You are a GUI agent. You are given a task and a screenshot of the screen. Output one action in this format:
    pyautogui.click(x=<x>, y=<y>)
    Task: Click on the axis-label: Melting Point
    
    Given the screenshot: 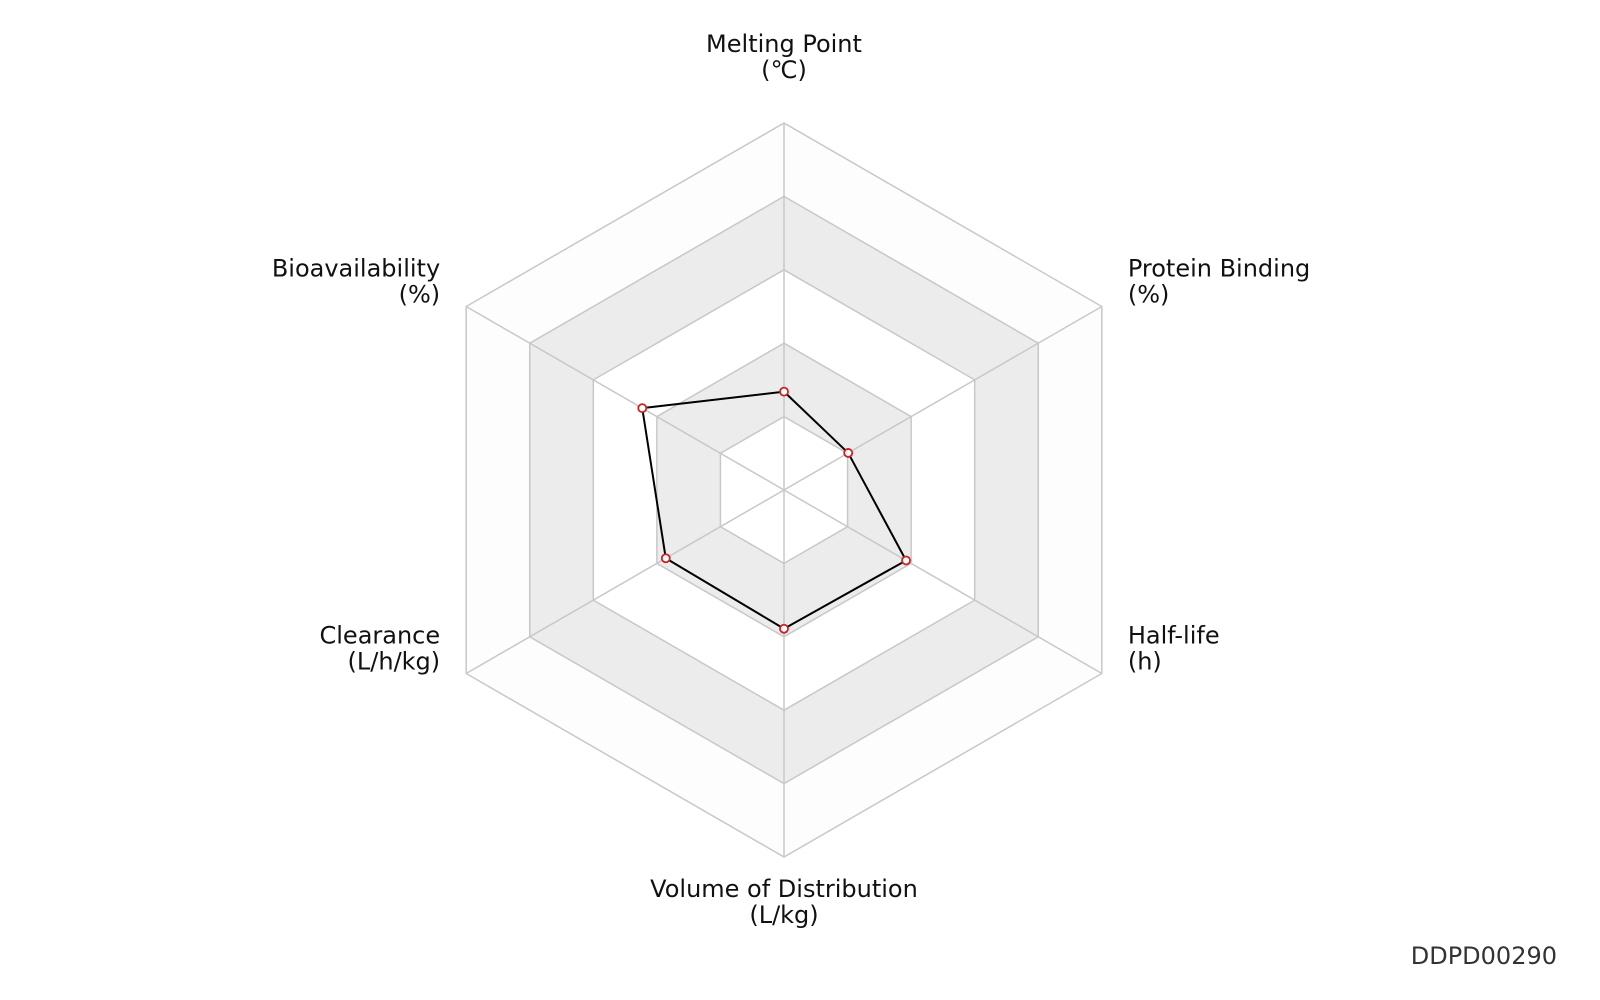 What is the action you would take?
    pyautogui.click(x=784, y=44)
    